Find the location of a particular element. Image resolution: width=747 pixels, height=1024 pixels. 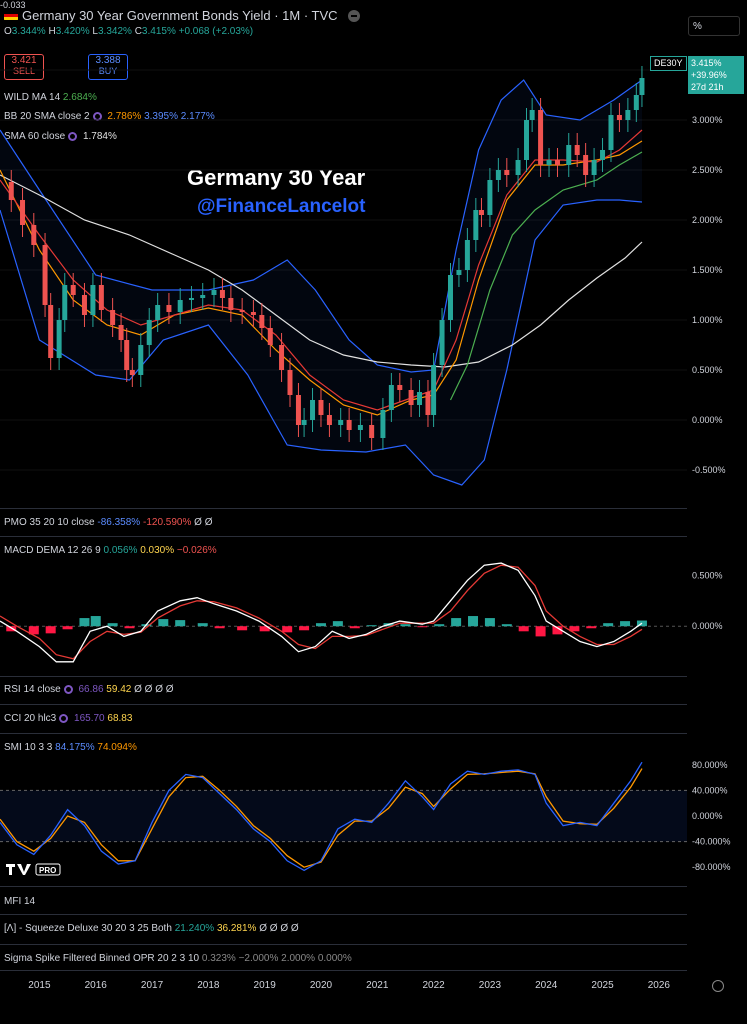

price-tick-label: 0.500% is located at coordinates (707, 370).